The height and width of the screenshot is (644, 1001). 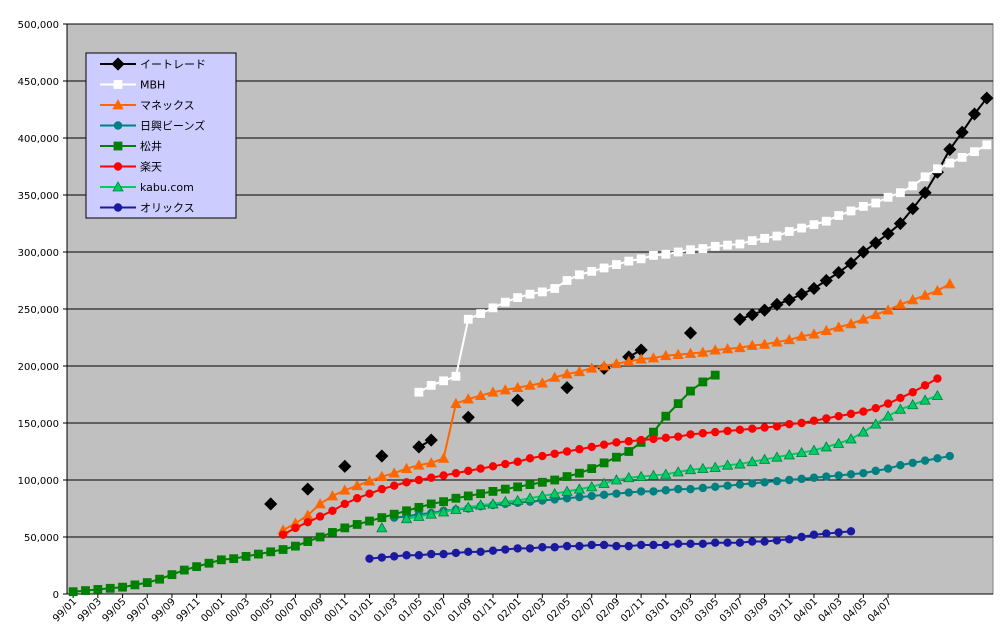 I want to click on legend-label: マネックス, so click(x=167, y=105).